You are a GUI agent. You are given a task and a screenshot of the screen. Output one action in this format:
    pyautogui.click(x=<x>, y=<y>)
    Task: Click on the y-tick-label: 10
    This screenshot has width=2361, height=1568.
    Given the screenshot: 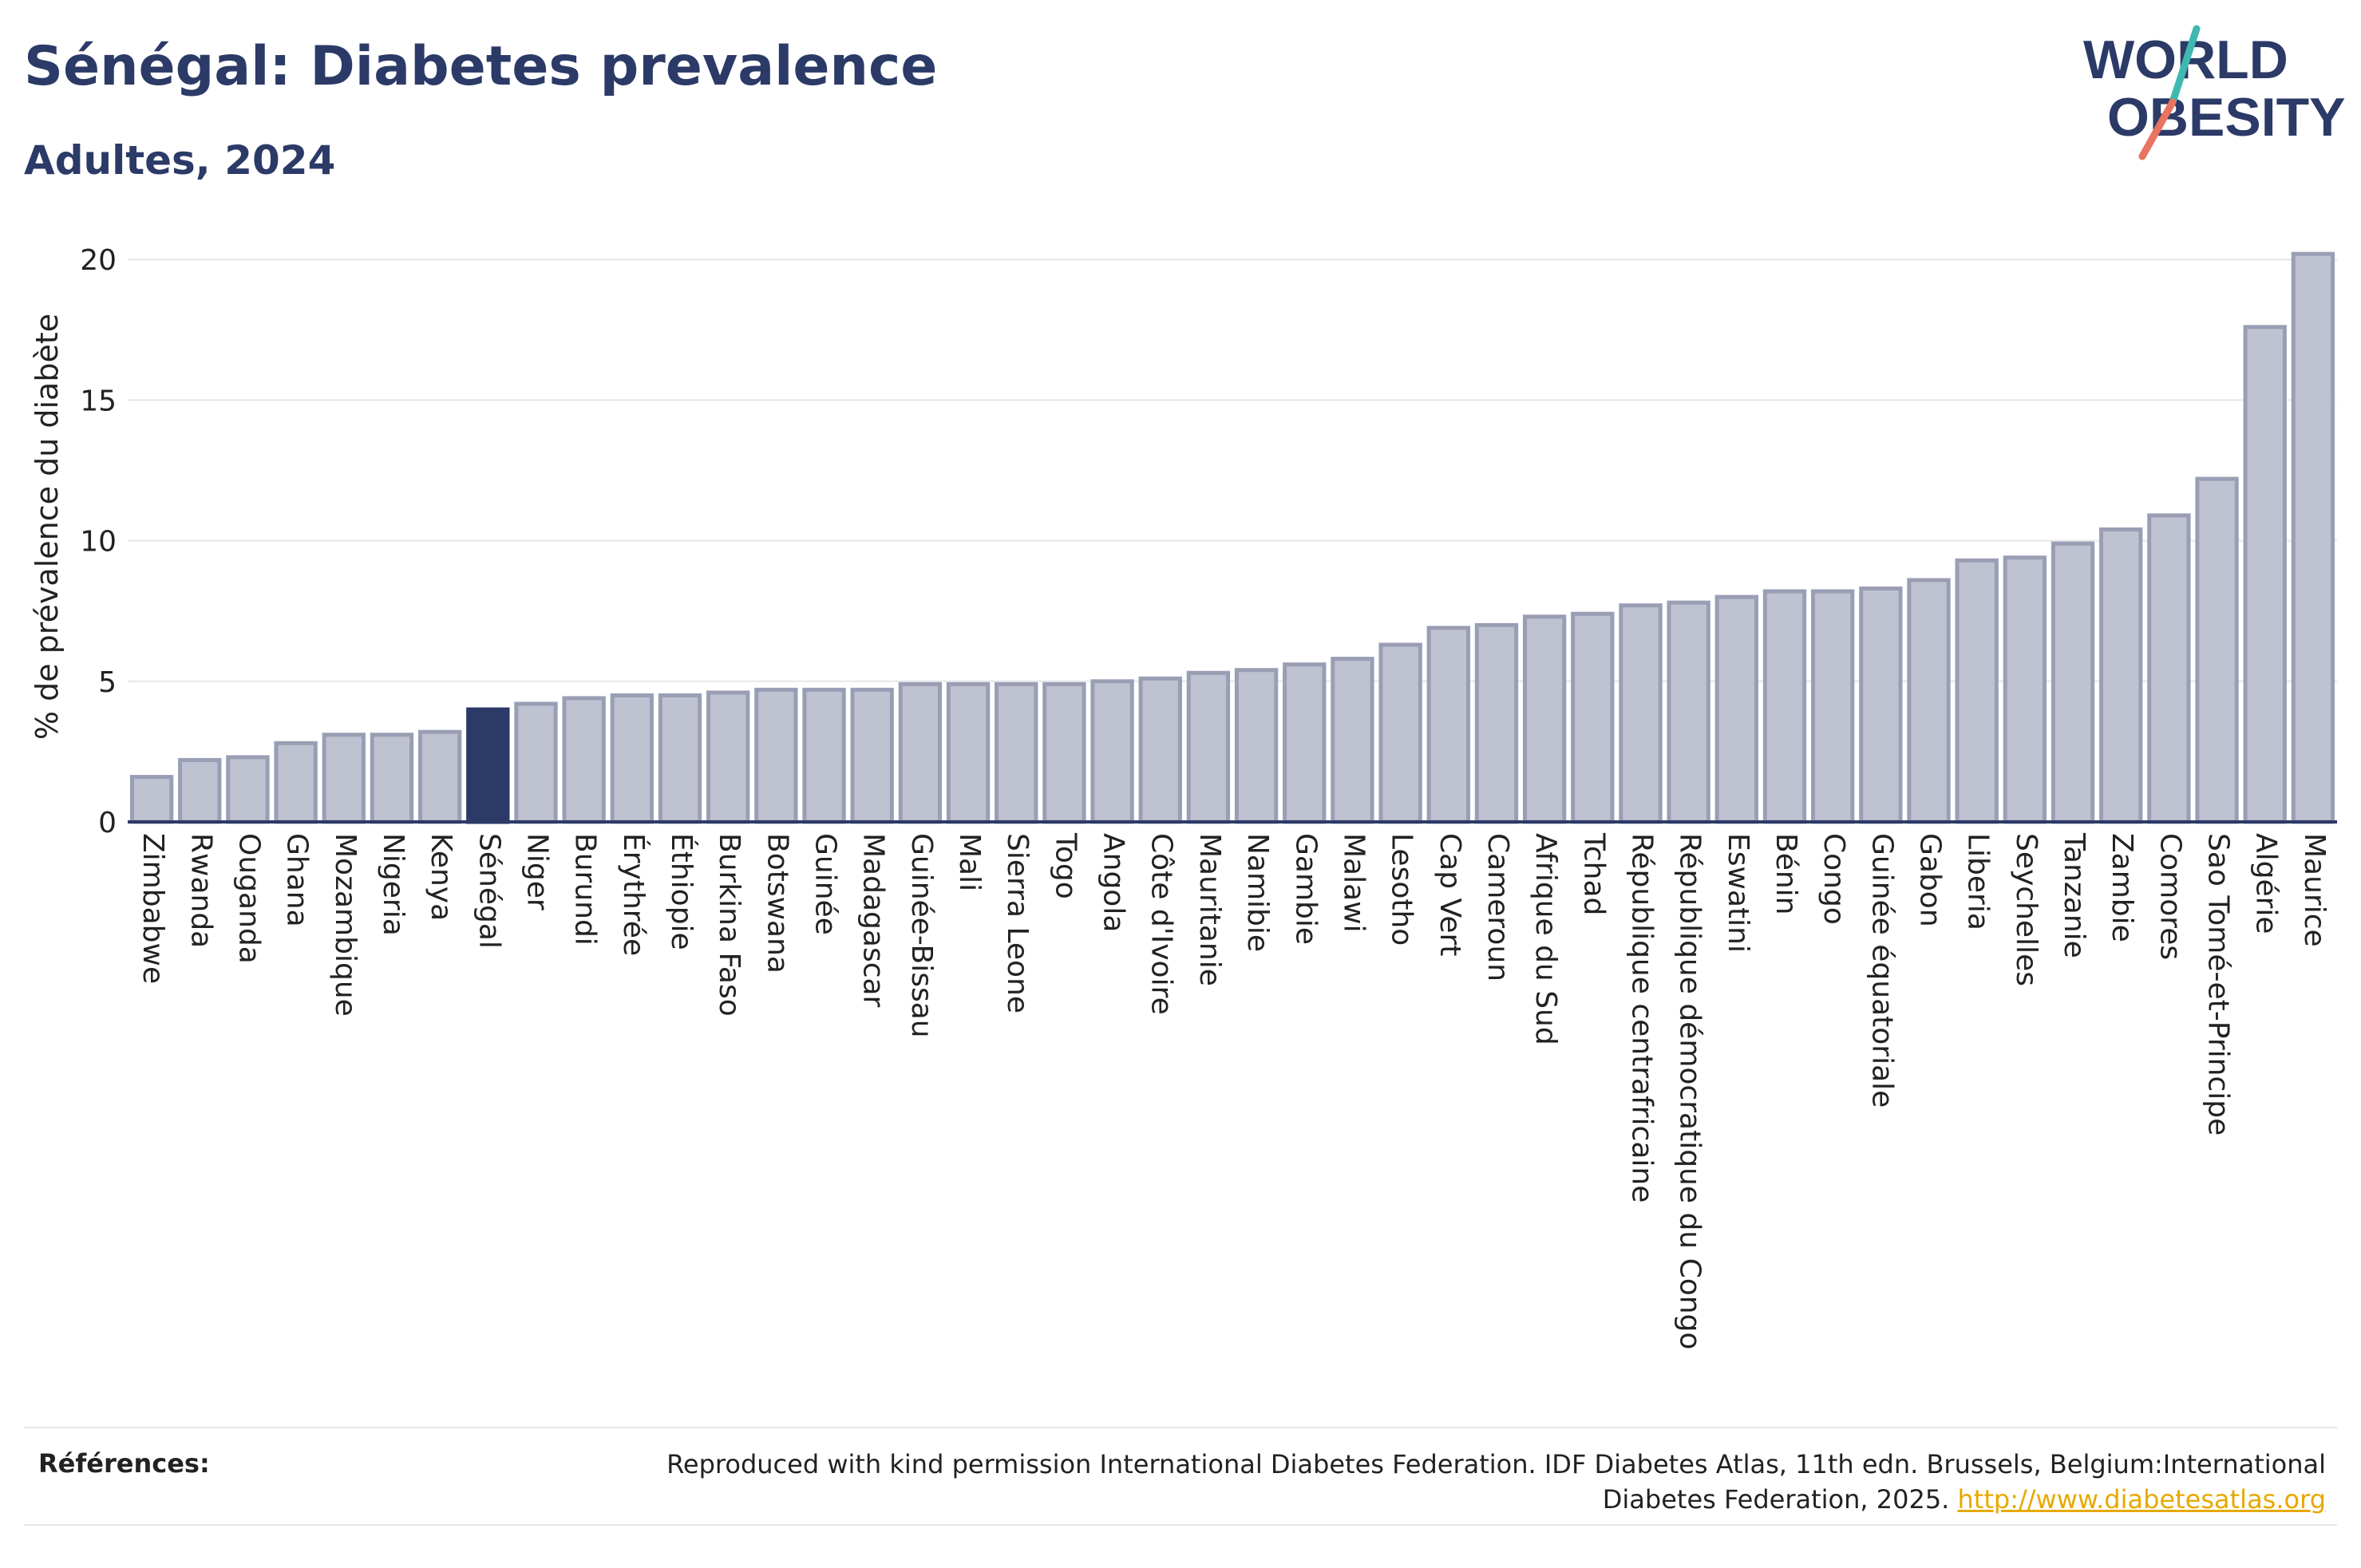 What is the action you would take?
    pyautogui.click(x=98, y=542)
    